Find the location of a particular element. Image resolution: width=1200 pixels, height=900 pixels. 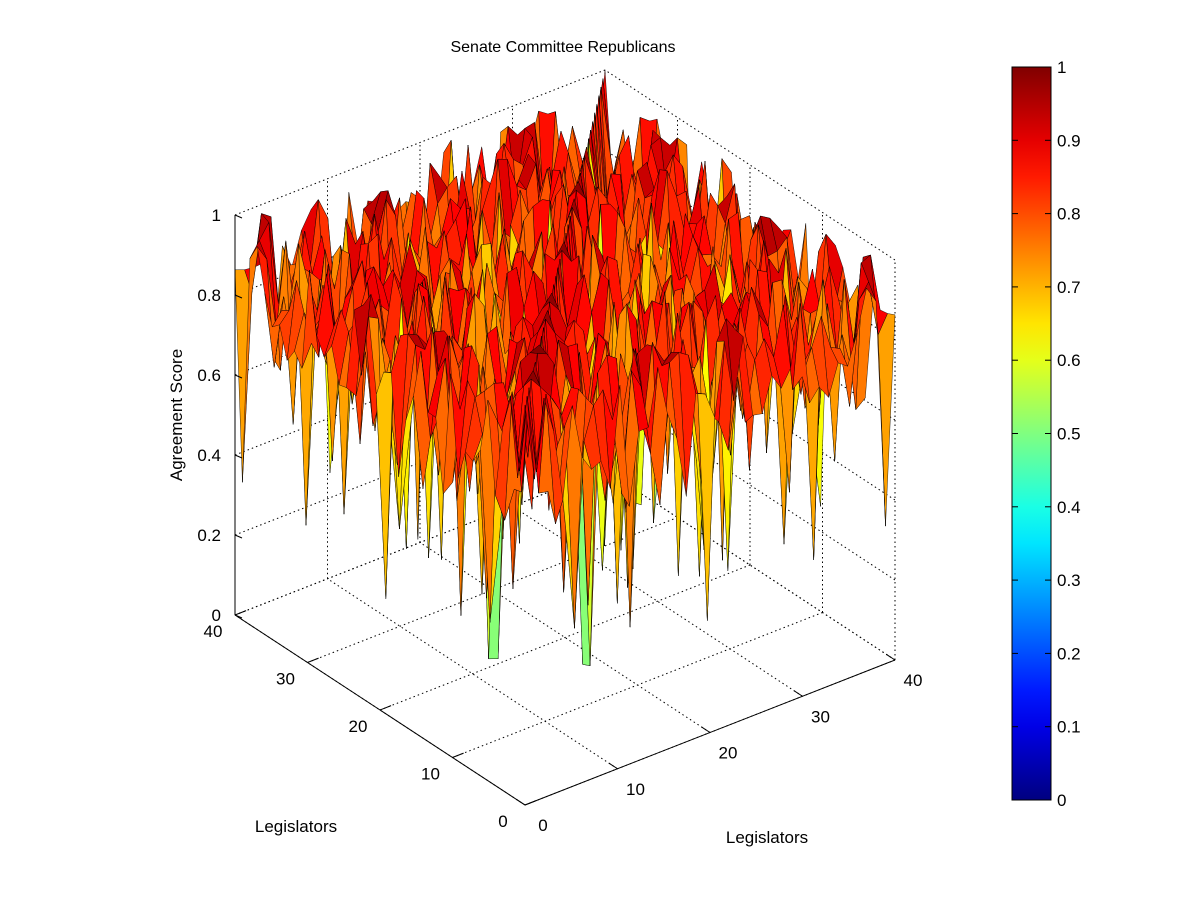

y-tick-label: 40 is located at coordinates (213, 631).